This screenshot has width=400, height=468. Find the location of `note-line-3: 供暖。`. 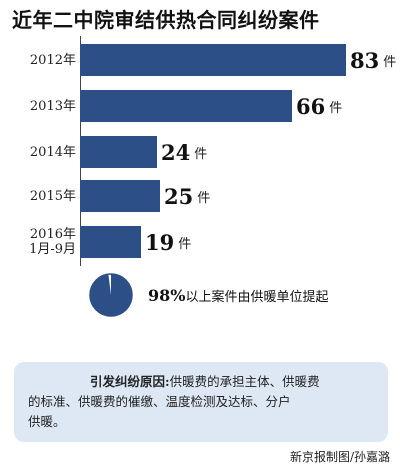

note-line-3: 供暖。 is located at coordinates (47, 421).